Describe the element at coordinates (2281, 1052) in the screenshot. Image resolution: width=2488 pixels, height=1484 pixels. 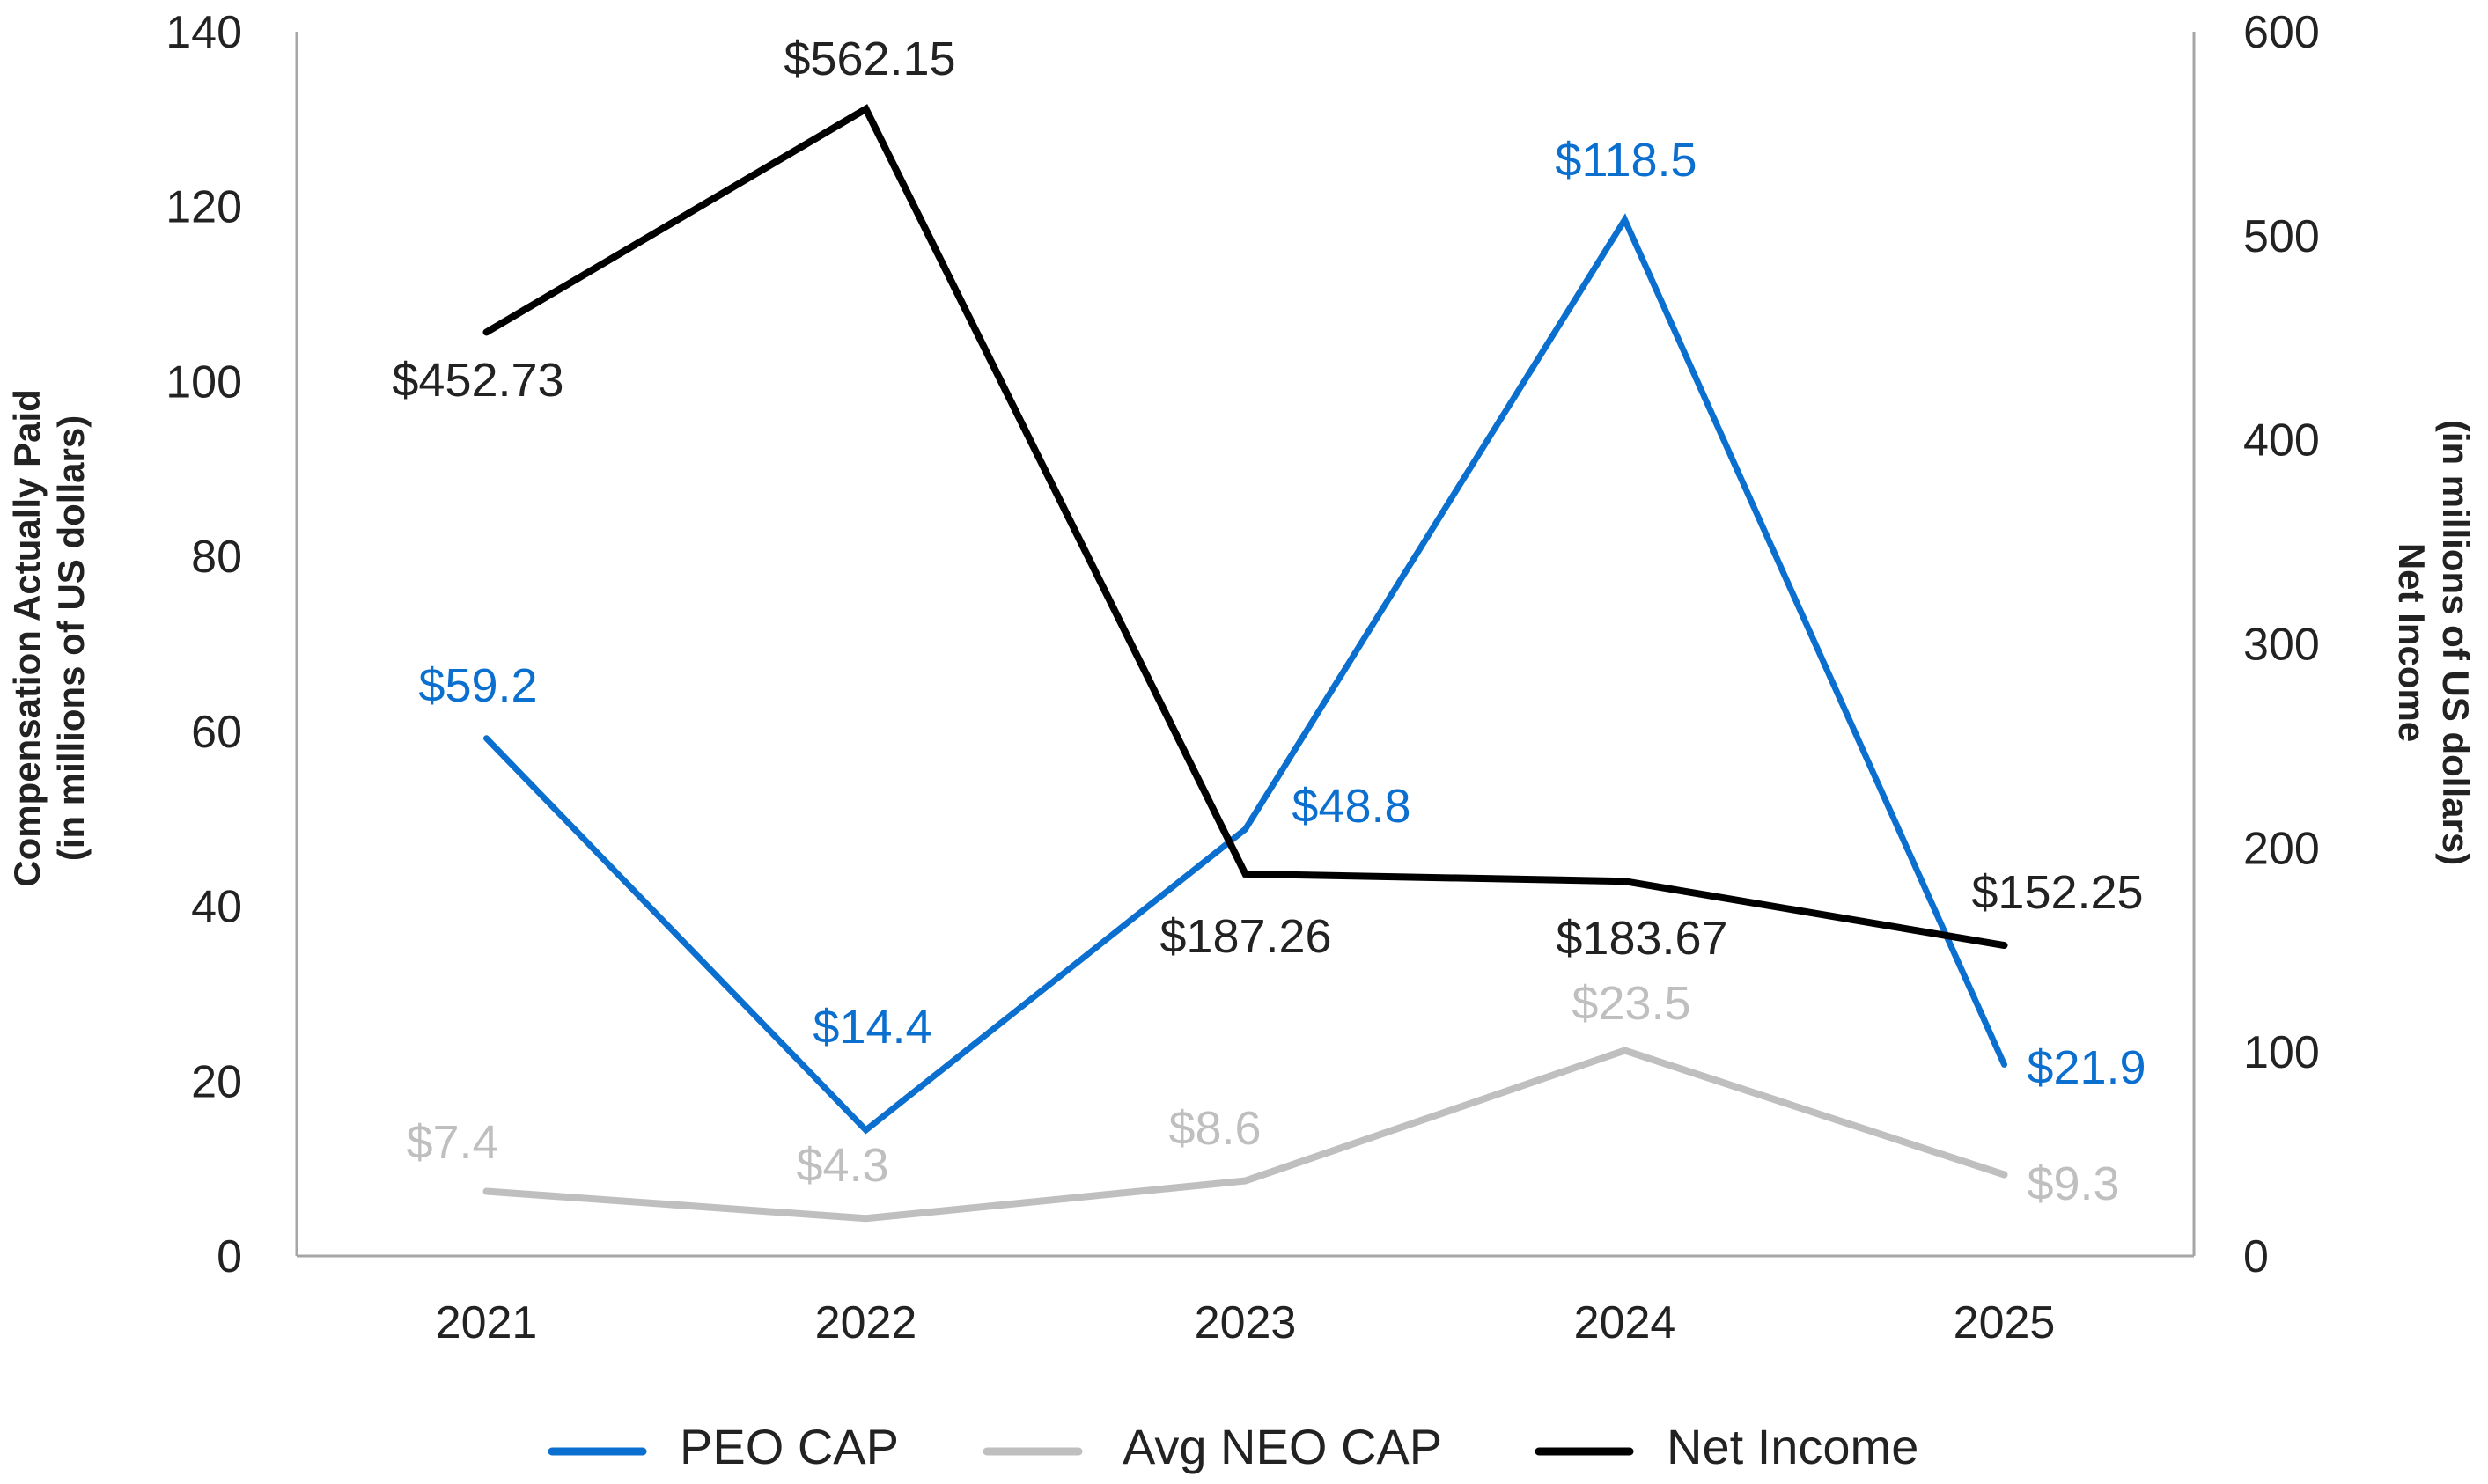
I see `right-tick-label: 100` at that location.